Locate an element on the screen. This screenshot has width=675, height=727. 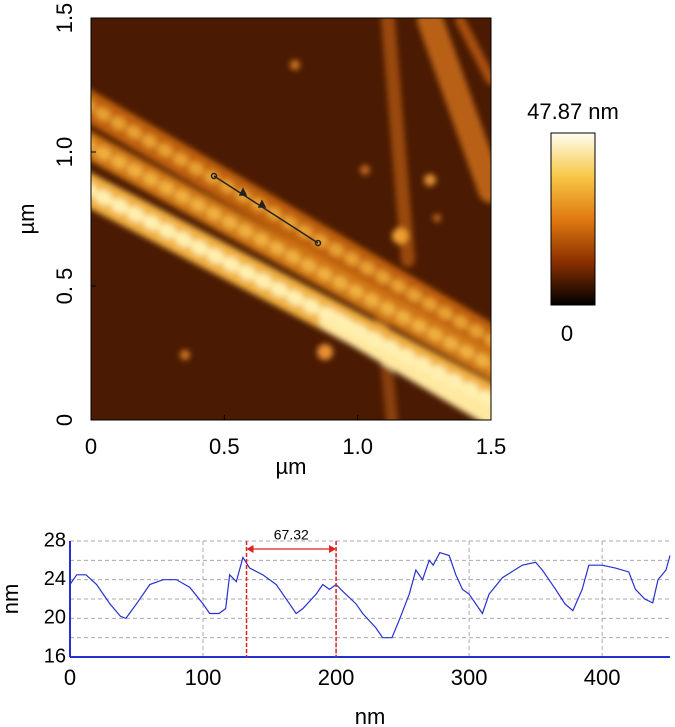
x-axis-label: nm is located at coordinates (370, 715).